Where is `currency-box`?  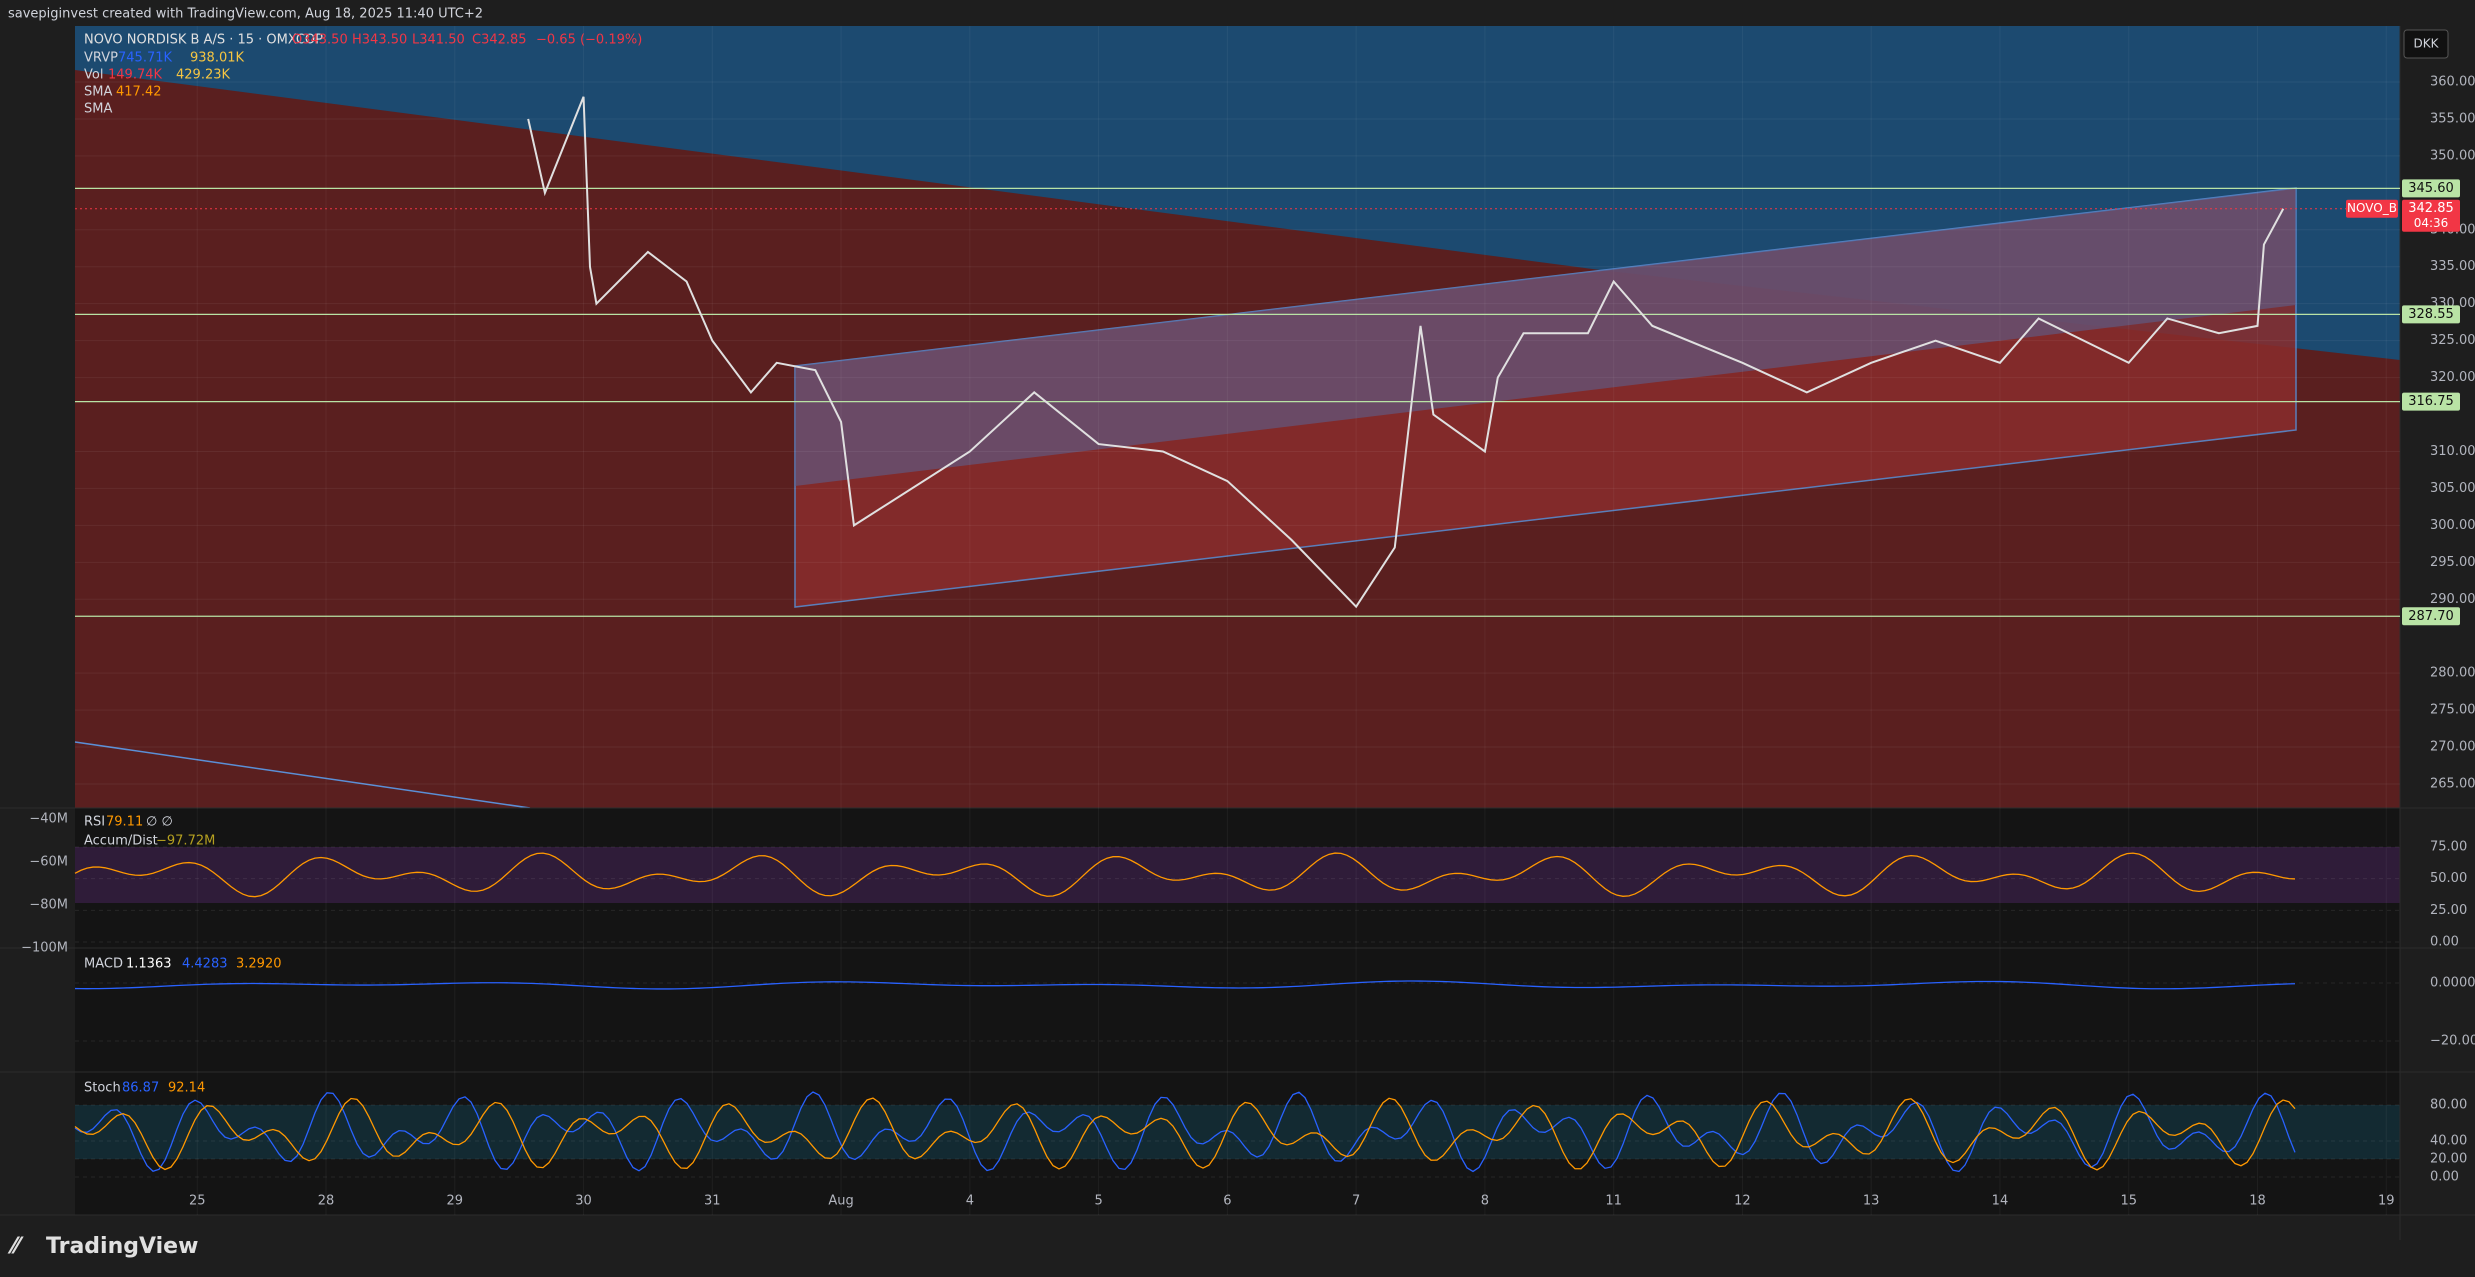 currency-box is located at coordinates (2426, 44).